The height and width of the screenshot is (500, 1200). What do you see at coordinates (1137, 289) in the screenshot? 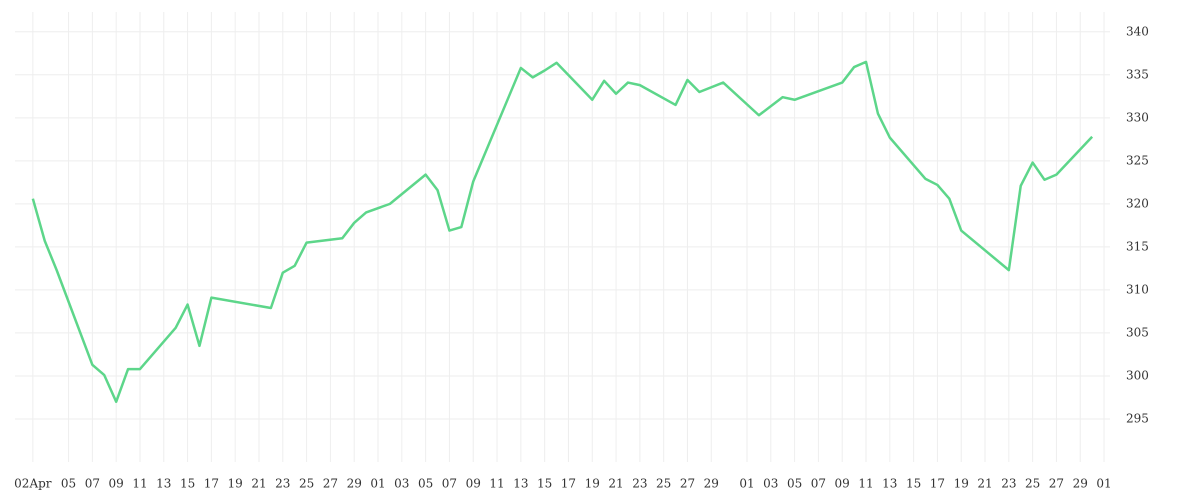
I see `y-tick-label: 310` at bounding box center [1137, 289].